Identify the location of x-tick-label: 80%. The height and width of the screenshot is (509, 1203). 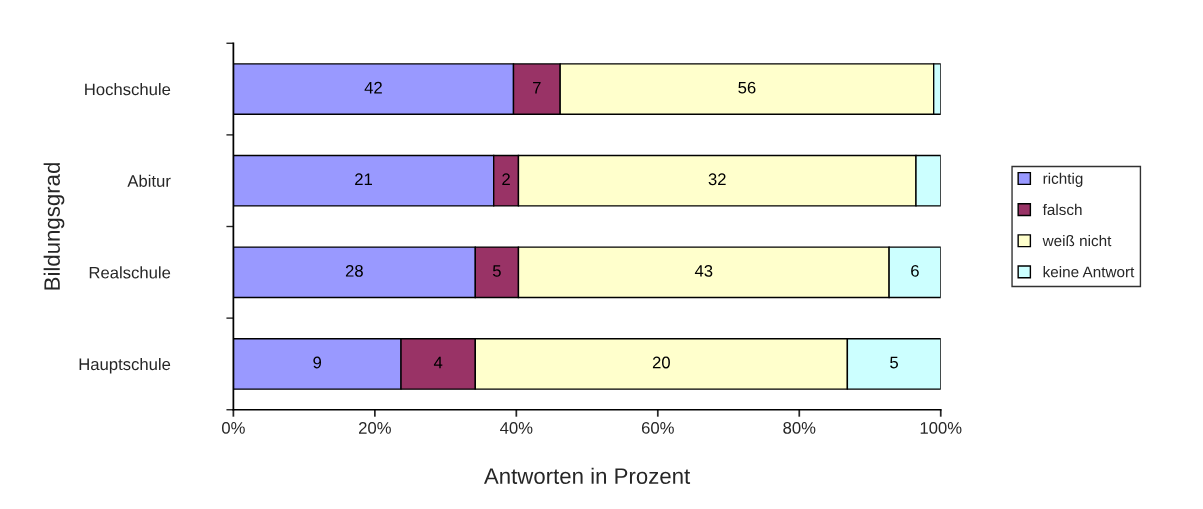
(799, 427).